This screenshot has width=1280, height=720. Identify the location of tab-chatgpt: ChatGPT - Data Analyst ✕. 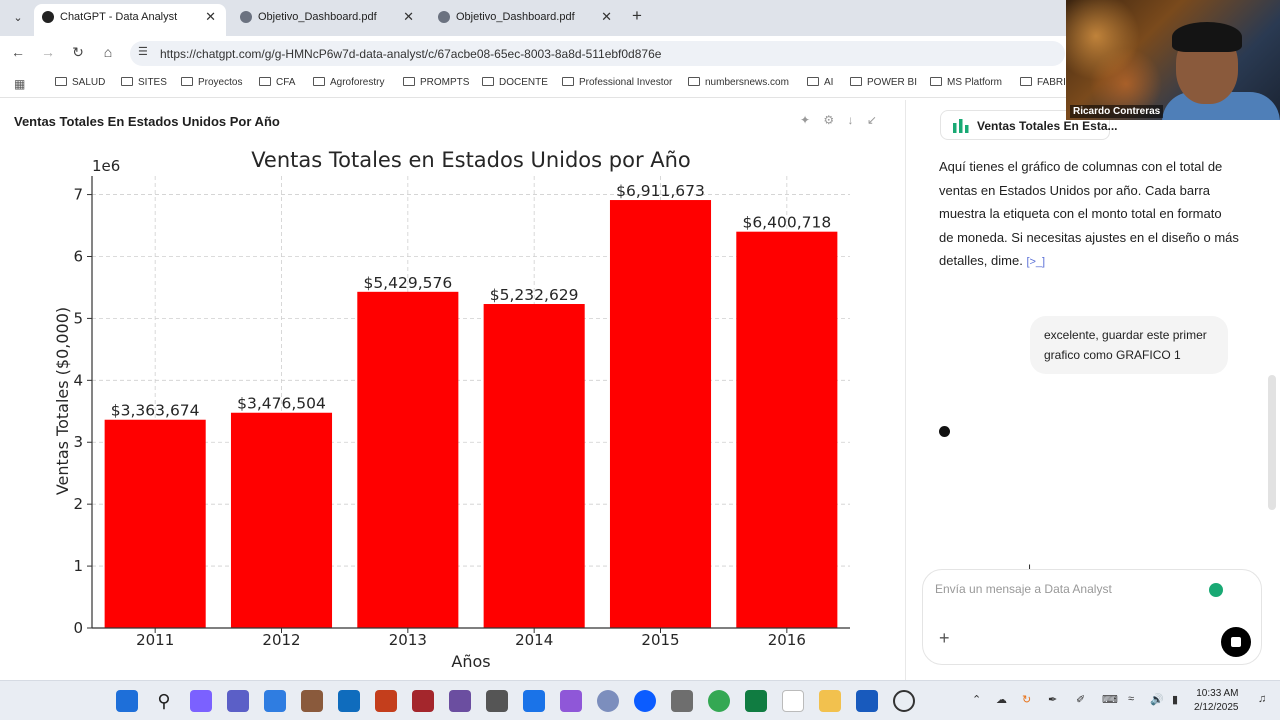
(130, 20).